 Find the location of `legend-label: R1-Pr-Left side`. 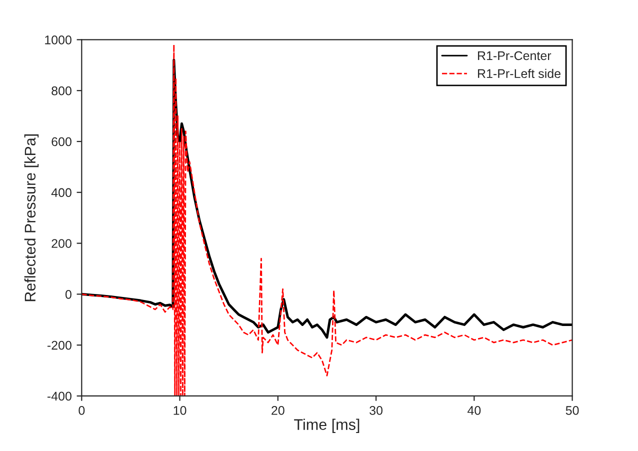

legend-label: R1-Pr-Left side is located at coordinates (519, 73).